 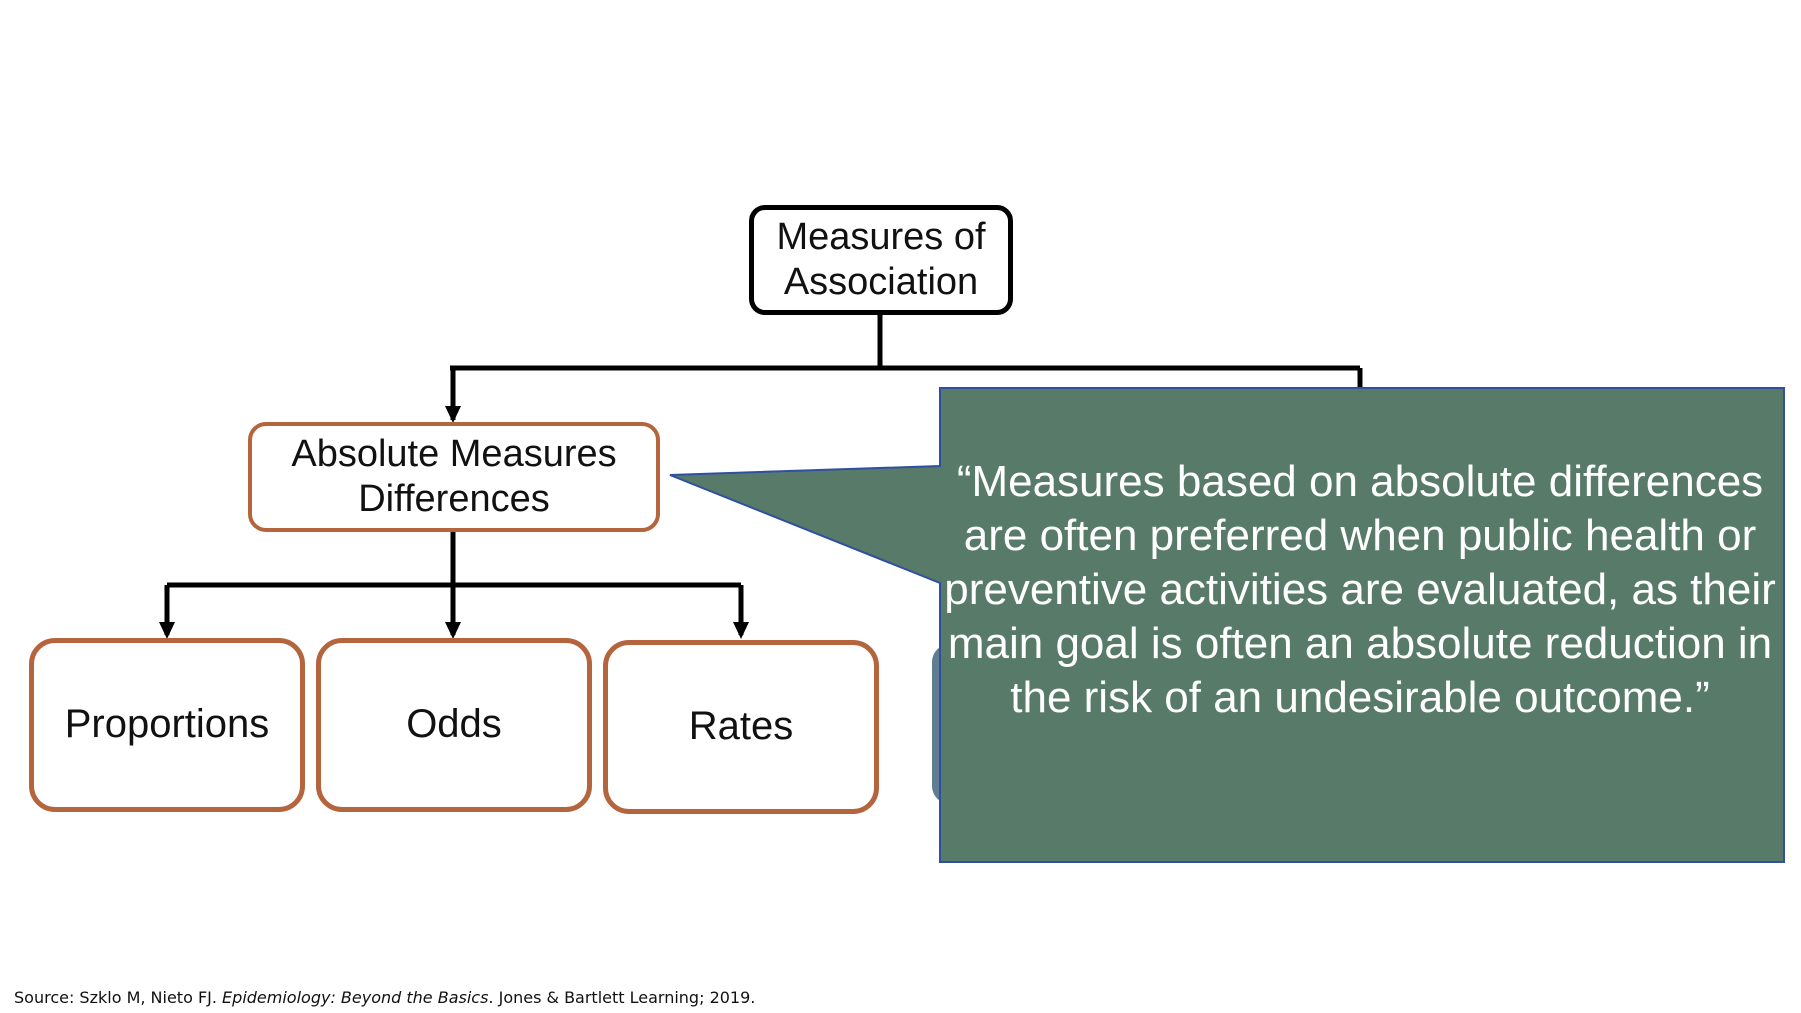 I want to click on leaf-label-proportions: Proportions, so click(x=167, y=724).